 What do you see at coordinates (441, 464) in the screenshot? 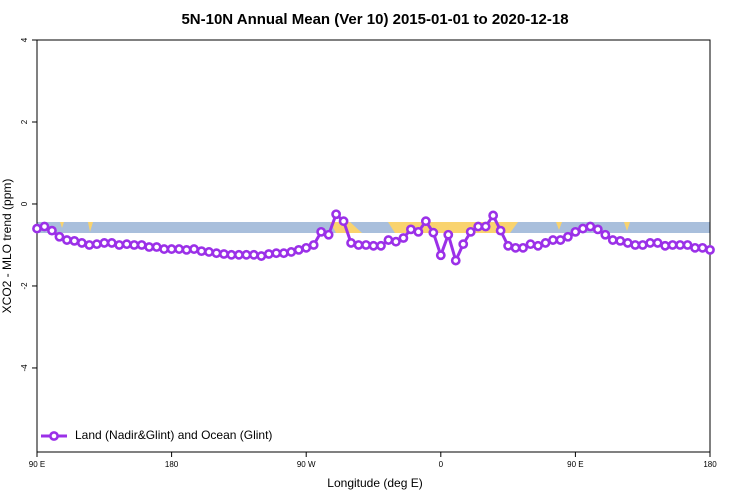
I see `x-tick-label: 0` at bounding box center [441, 464].